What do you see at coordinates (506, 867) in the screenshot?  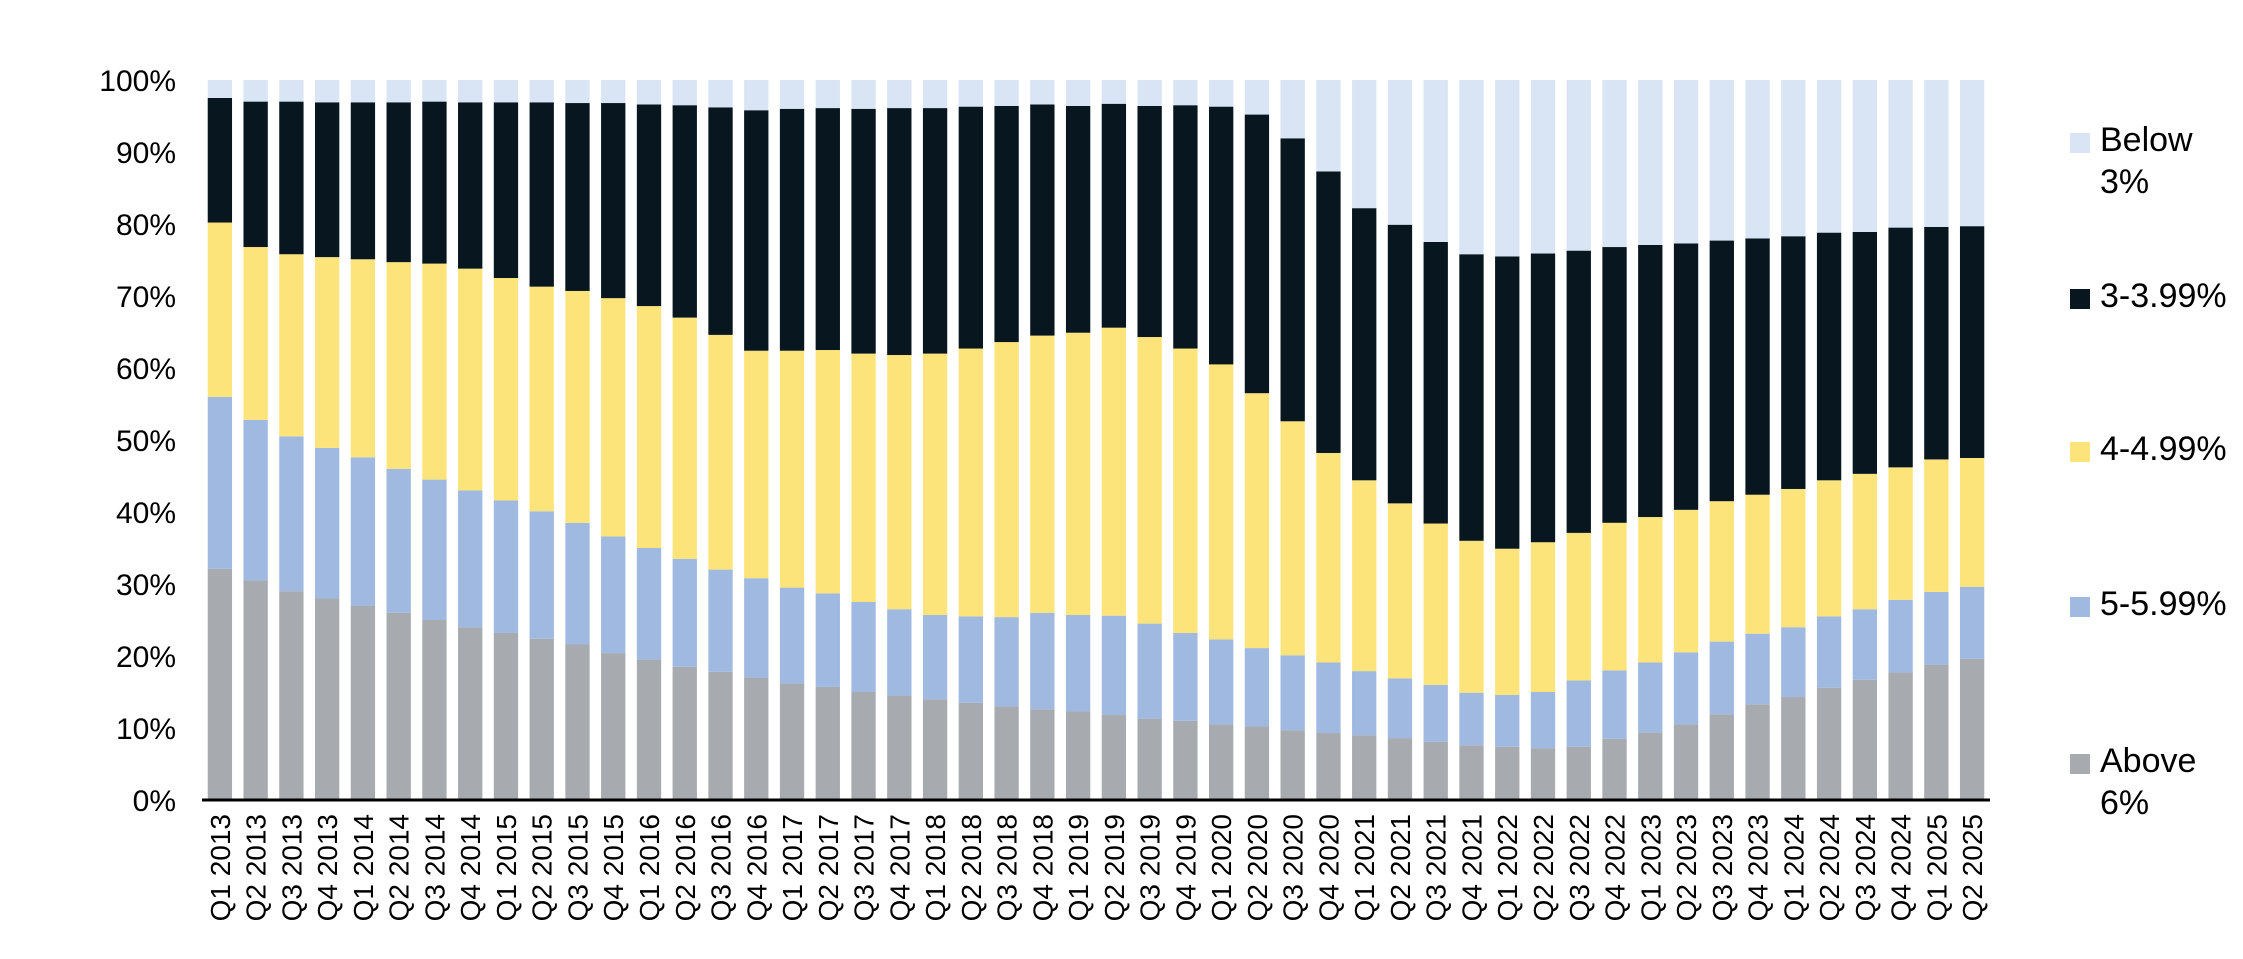 I see `x-tick-label: Q1 2015` at bounding box center [506, 867].